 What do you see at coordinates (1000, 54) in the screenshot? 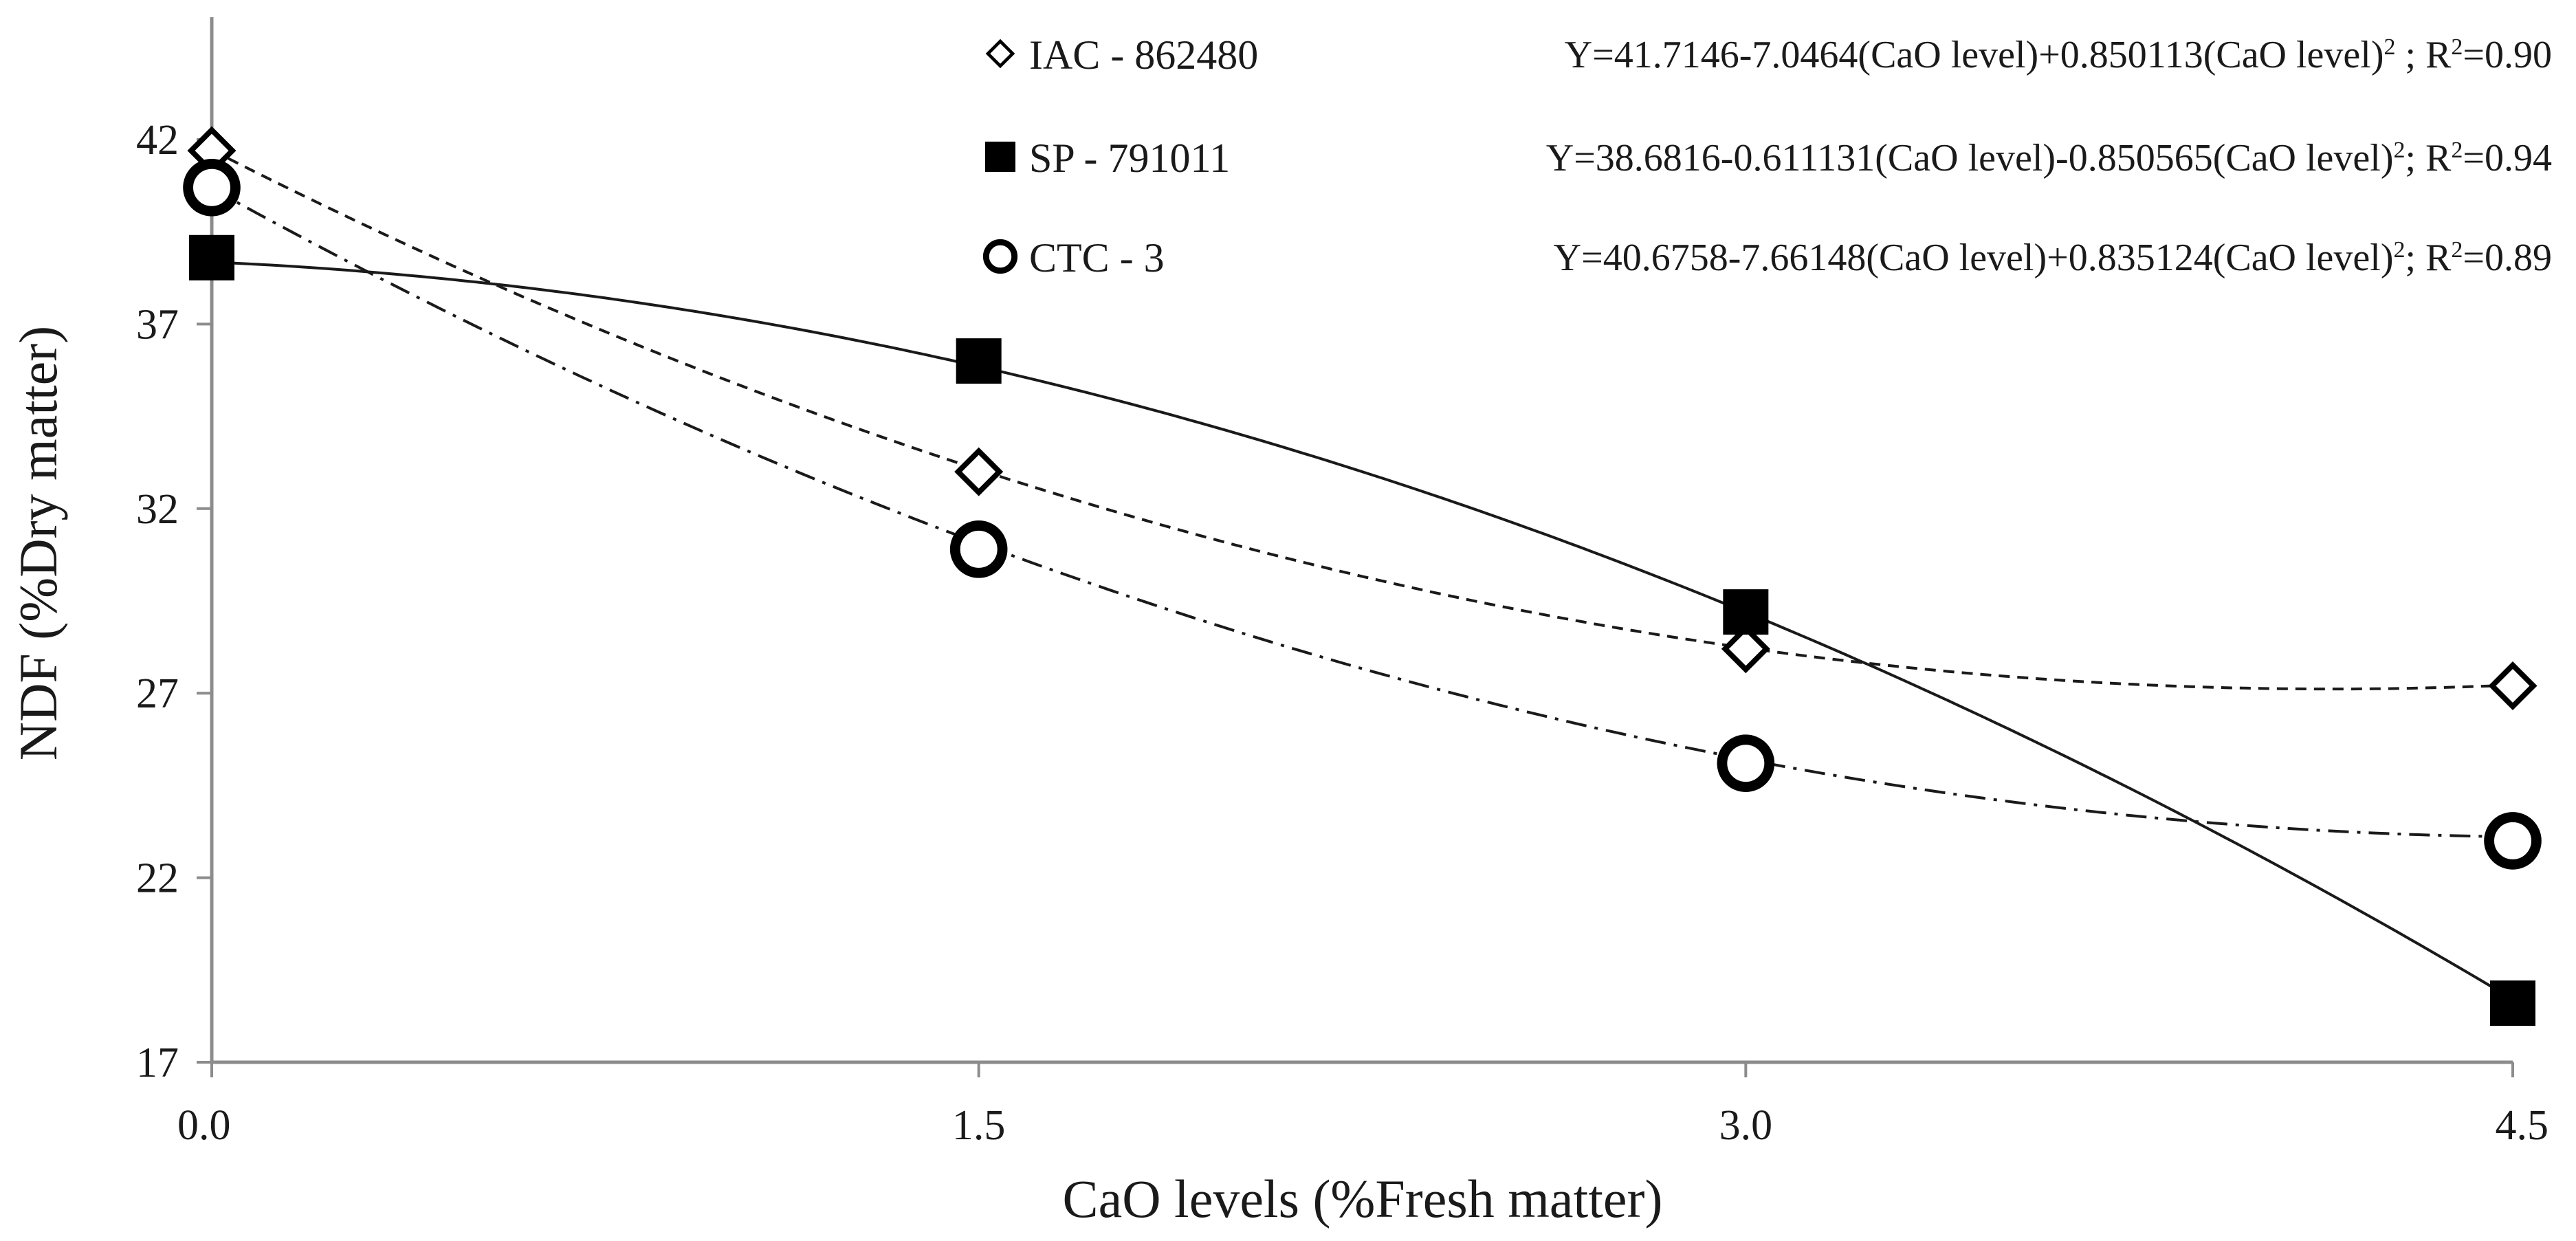
I see `legend-marker-diamond-open` at bounding box center [1000, 54].